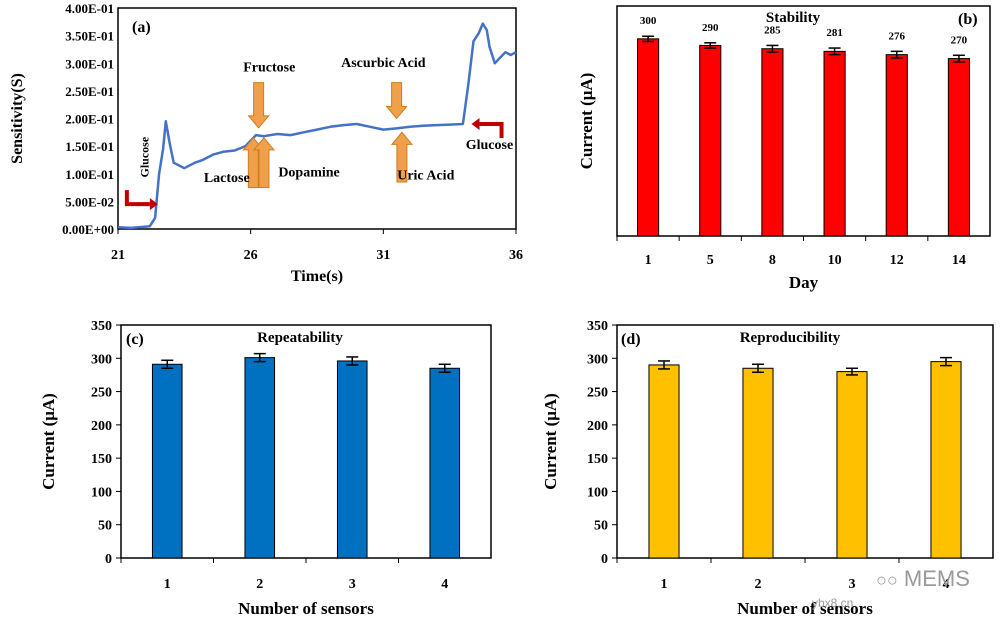 Image resolution: width=1005 pixels, height=622 pixels. I want to click on x-axis-label: Day, so click(804, 282).